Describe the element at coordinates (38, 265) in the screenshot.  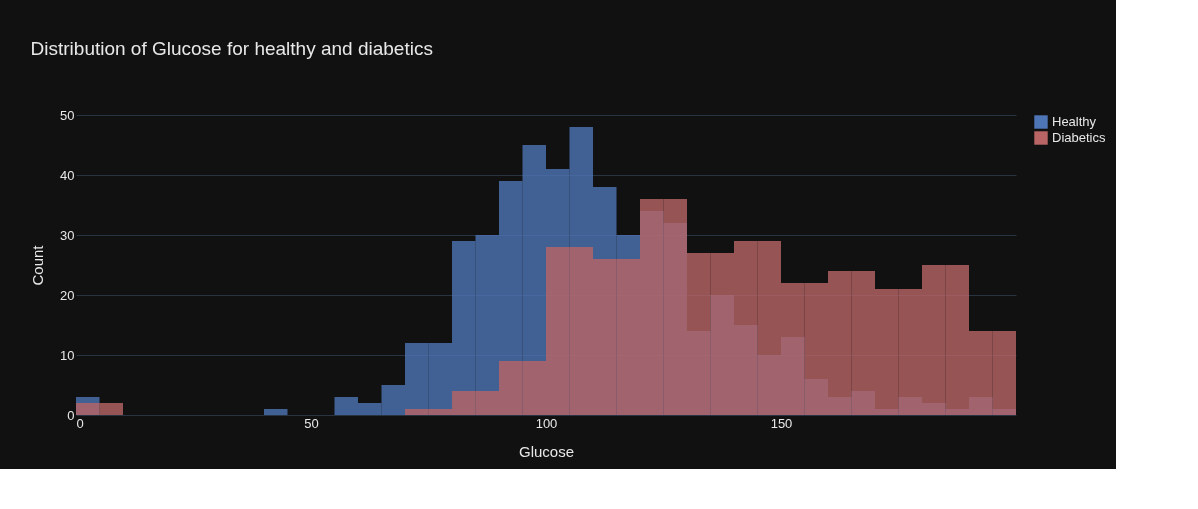
I see `y-axis-title: Count` at that location.